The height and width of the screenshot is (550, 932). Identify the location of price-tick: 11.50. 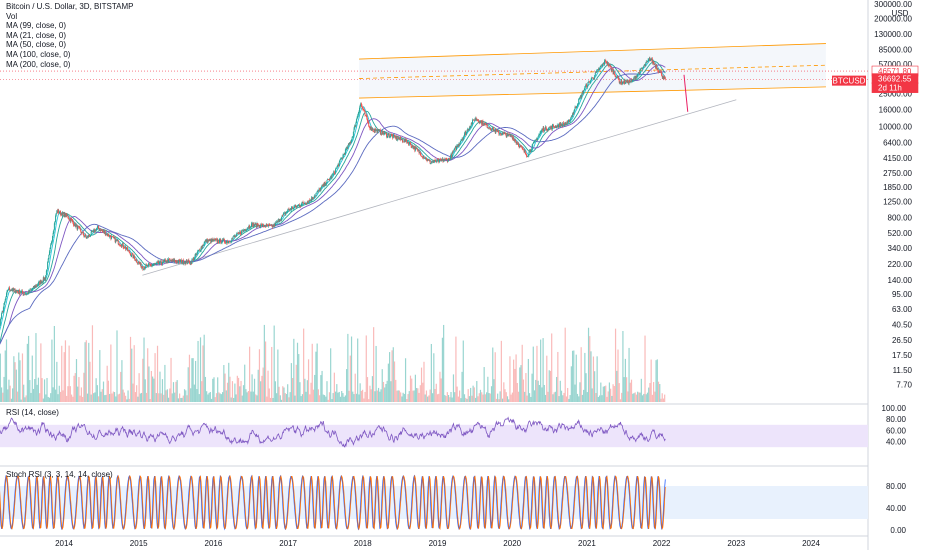
(903, 370).